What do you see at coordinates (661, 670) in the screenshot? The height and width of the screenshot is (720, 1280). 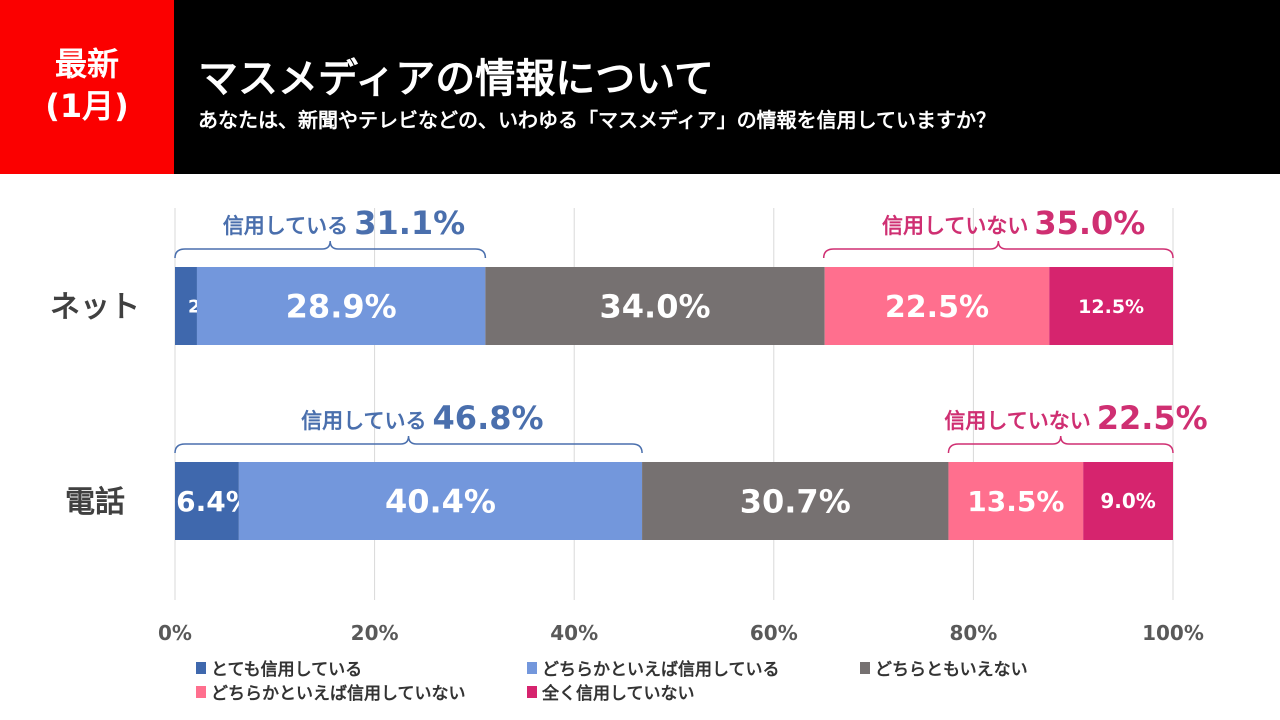 I see `legend-label: どちらかといえば信用している` at bounding box center [661, 670].